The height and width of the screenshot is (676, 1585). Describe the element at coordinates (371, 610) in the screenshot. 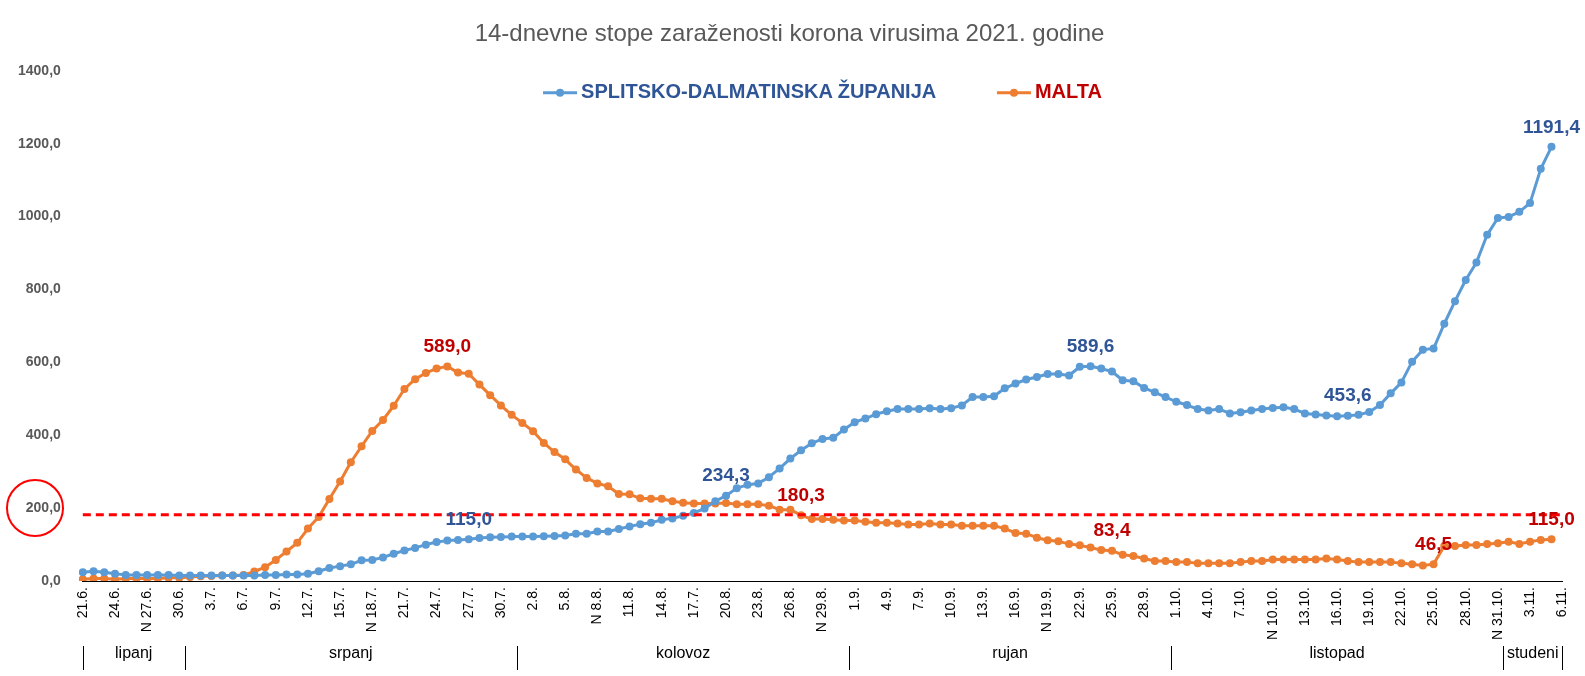

I see `x-tick-label: N 18.7.` at that location.